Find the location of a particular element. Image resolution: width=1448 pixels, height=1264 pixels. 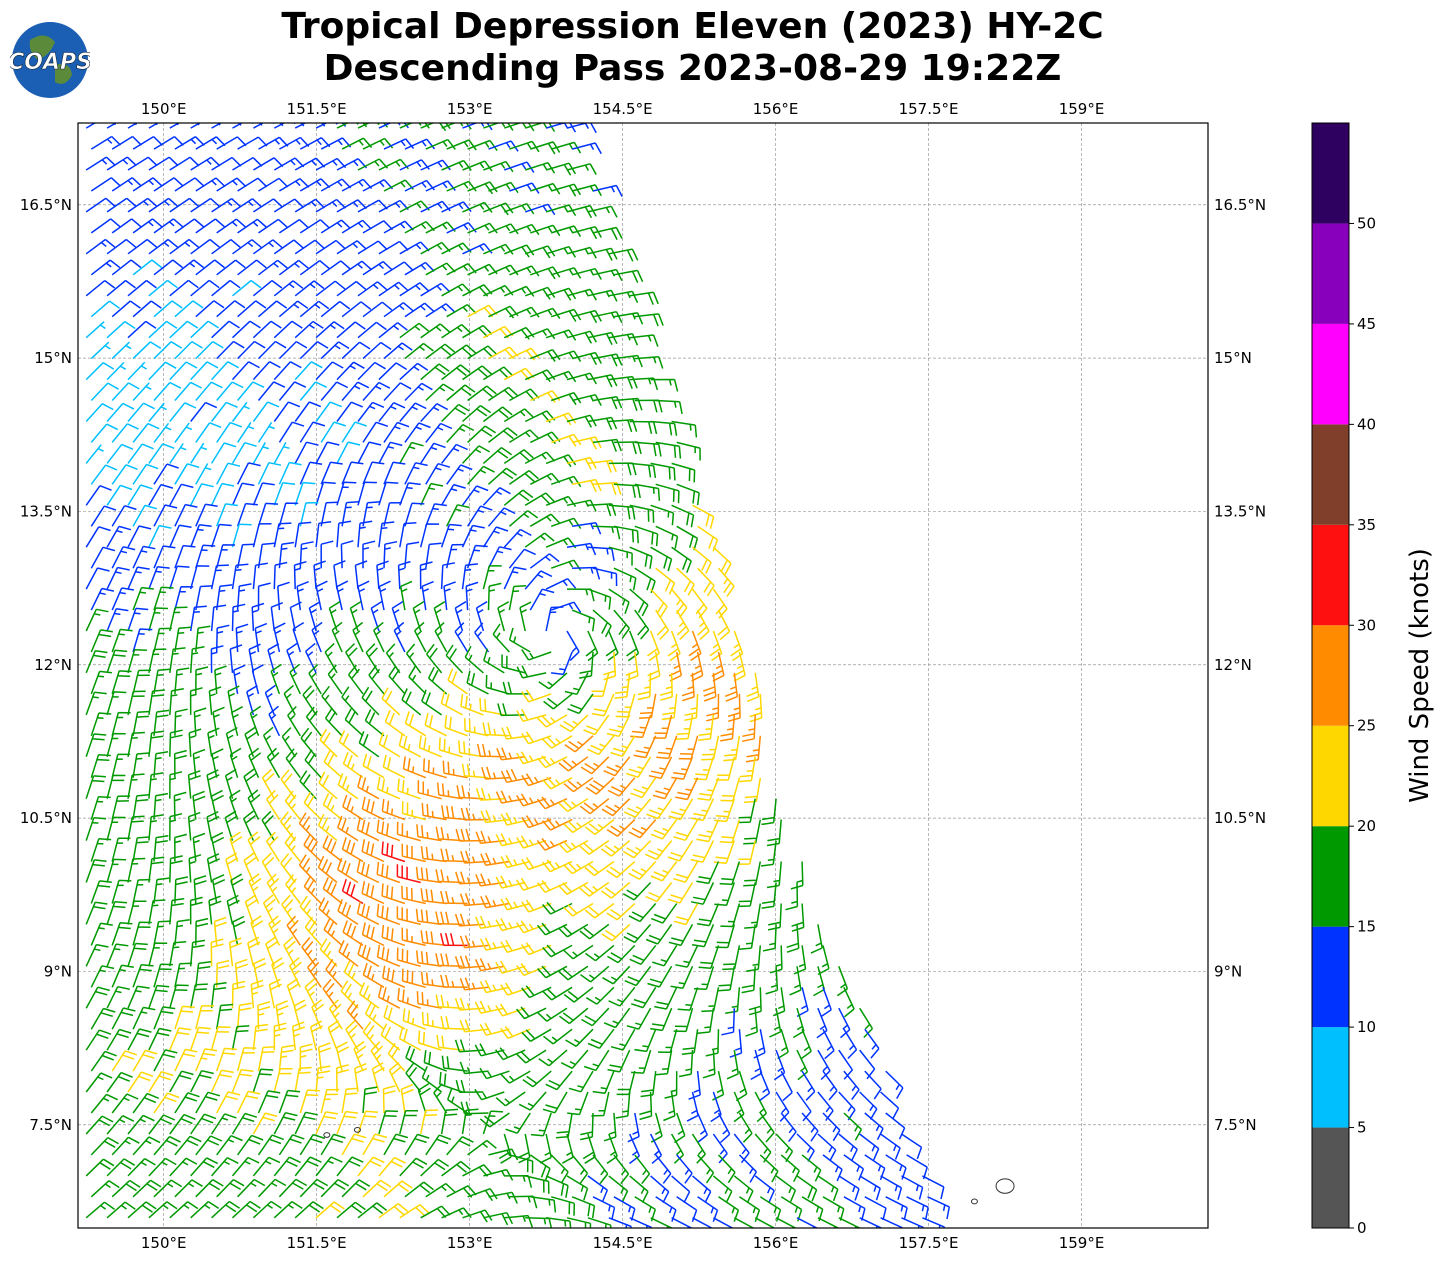

colorbar-segment is located at coordinates (1330, 1177).